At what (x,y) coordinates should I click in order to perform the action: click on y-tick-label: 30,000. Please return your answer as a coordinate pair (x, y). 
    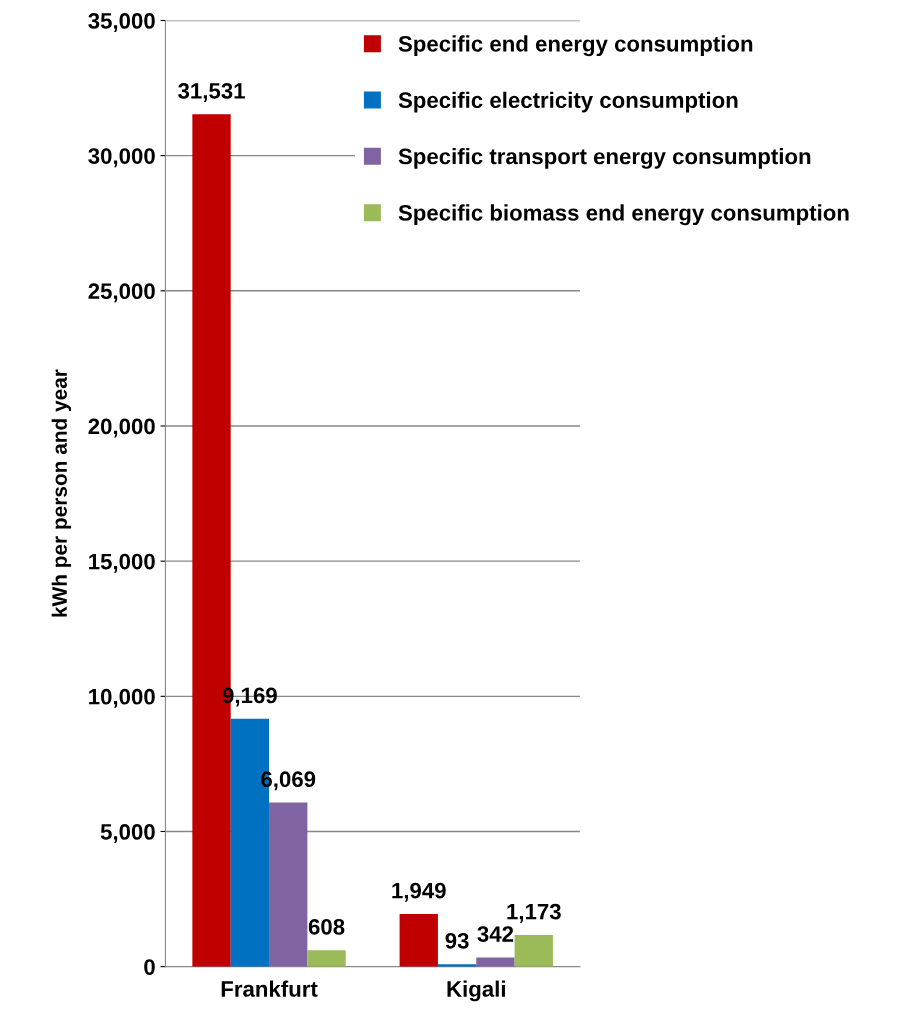
    Looking at the image, I should click on (121, 158).